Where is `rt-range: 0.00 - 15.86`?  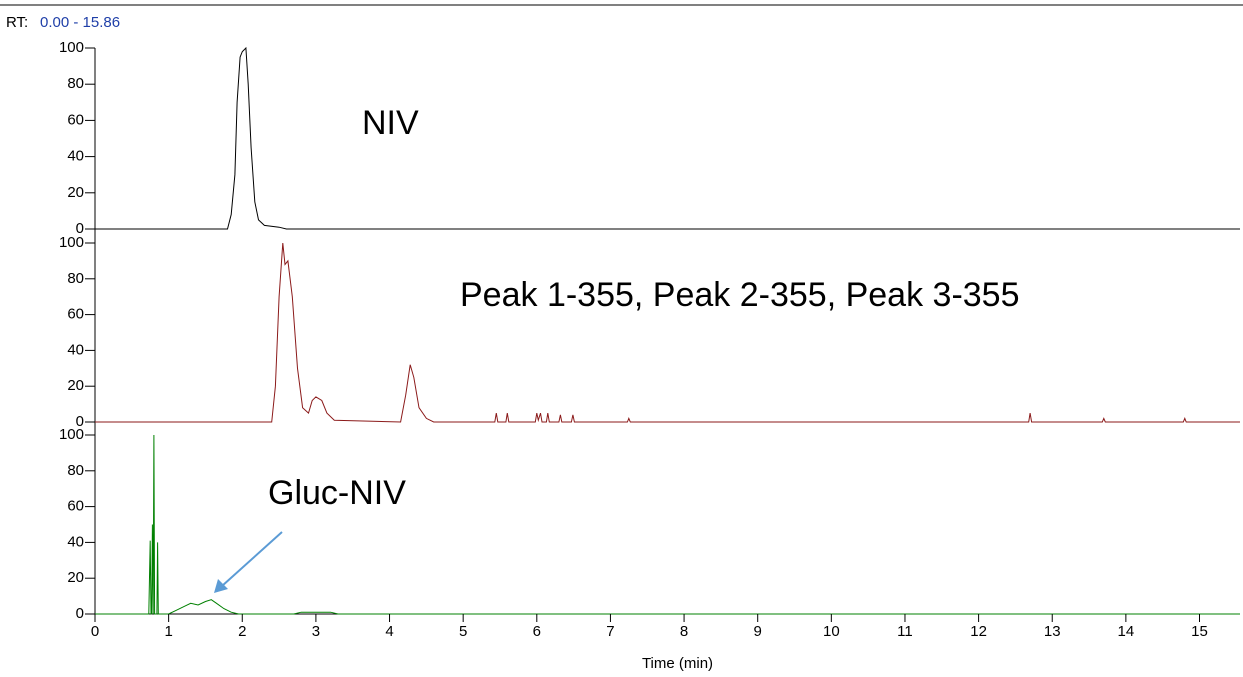 rt-range: 0.00 - 15.86 is located at coordinates (80, 22).